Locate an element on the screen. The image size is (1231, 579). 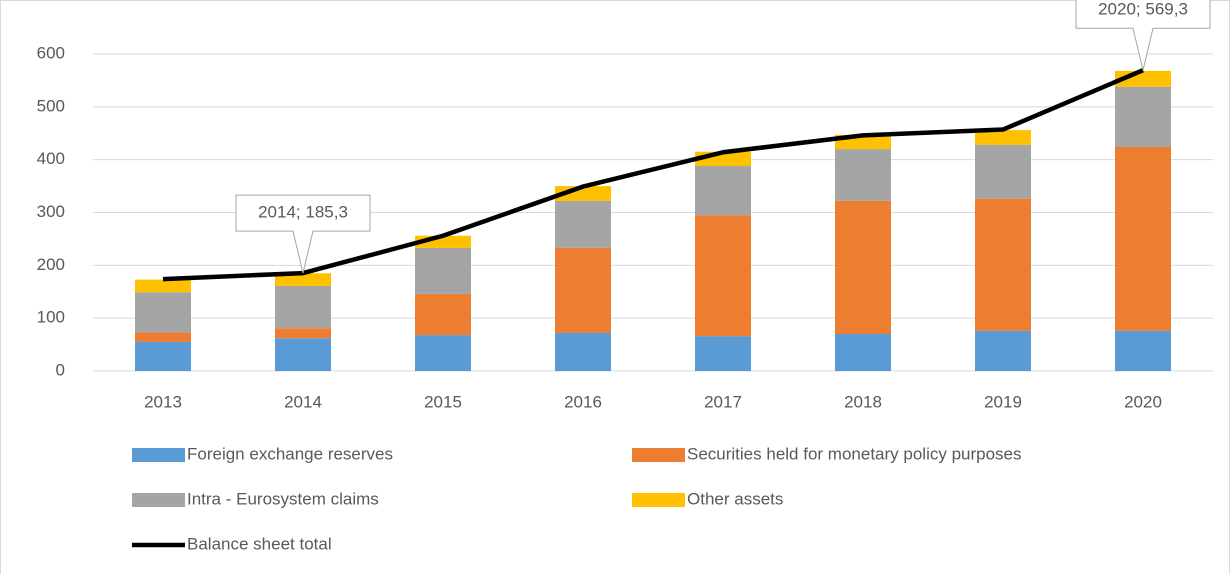
x-tick-label: 2020 is located at coordinates (1143, 401).